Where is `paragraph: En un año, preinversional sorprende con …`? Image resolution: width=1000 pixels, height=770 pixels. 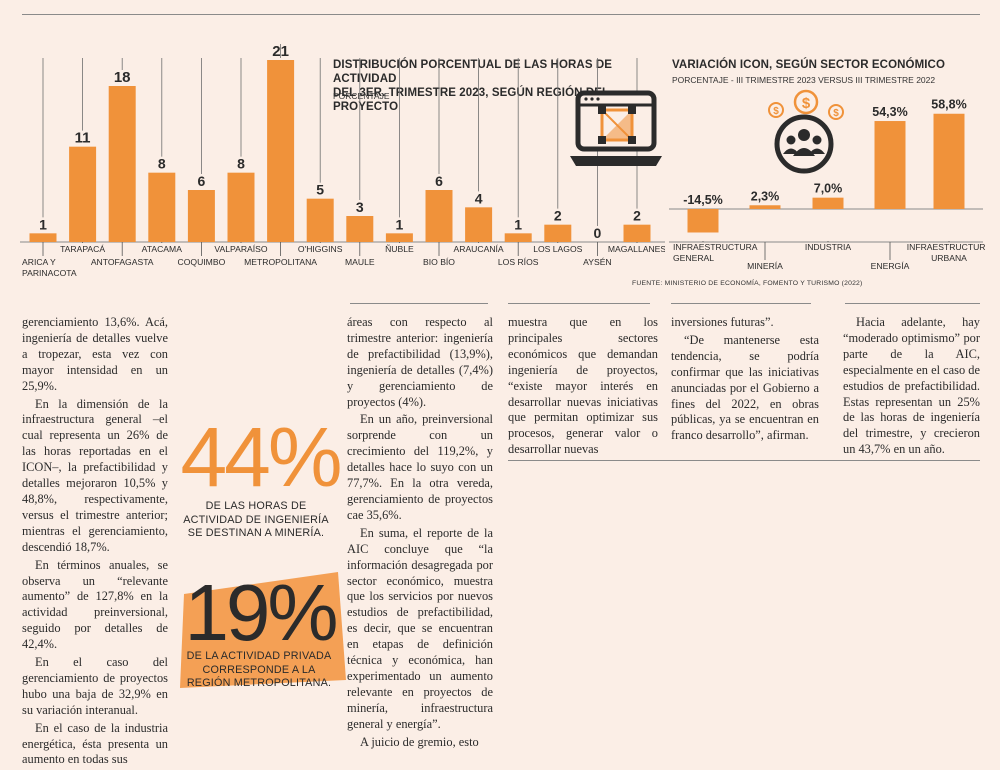 paragraph: En un año, preinversional sorprende con … is located at coordinates (420, 467).